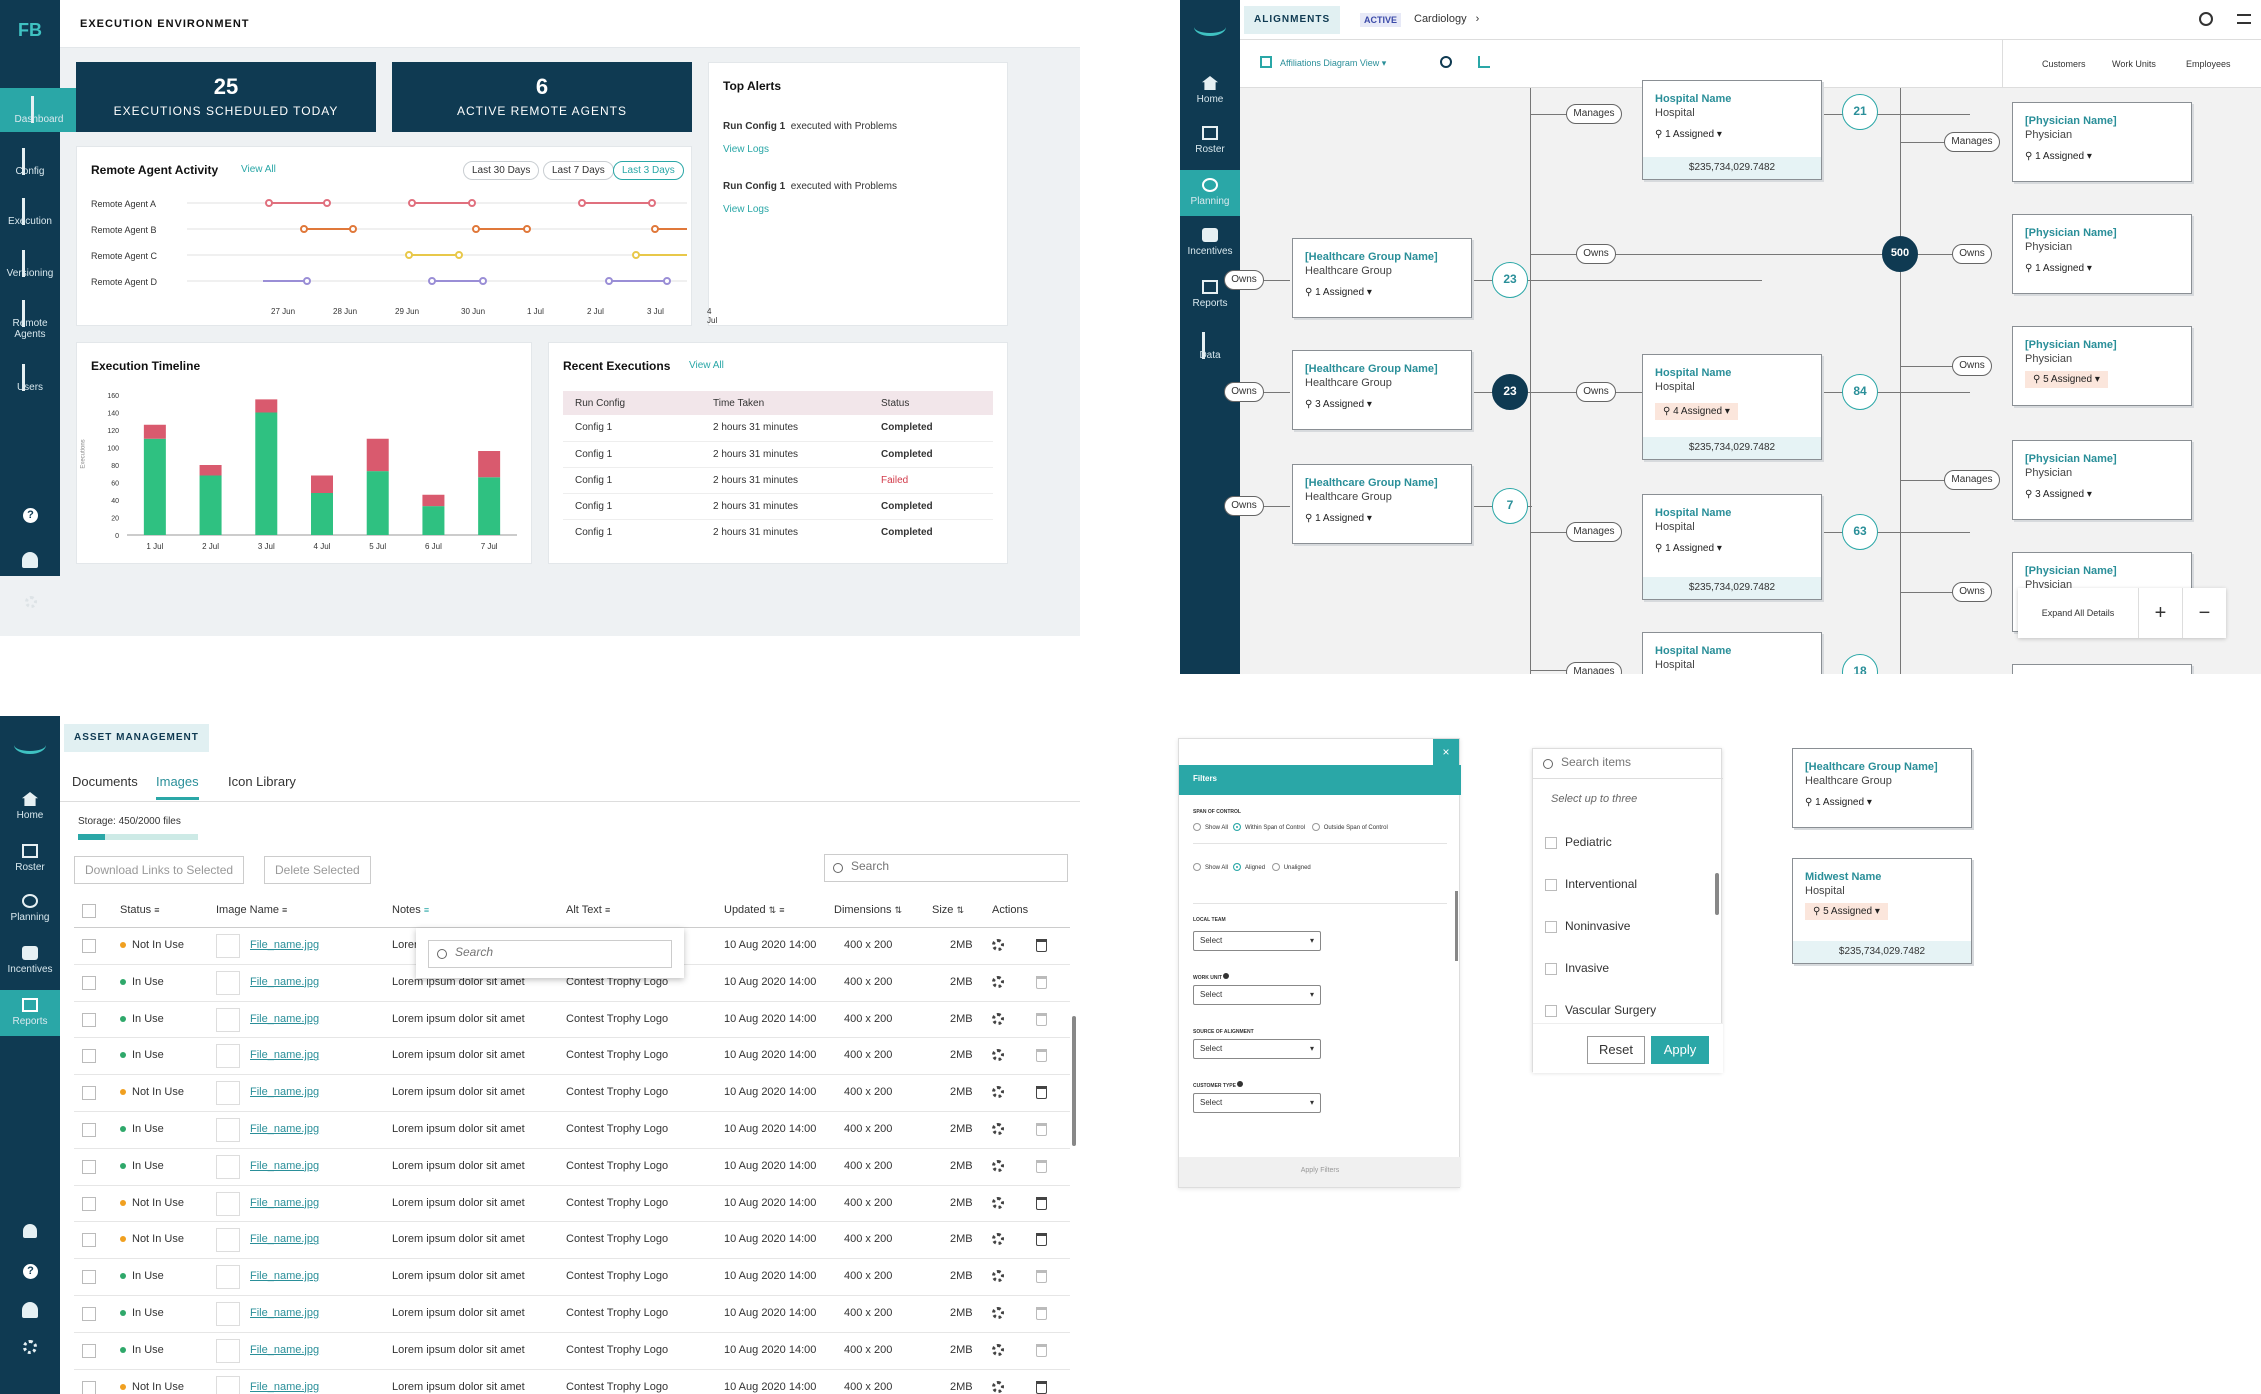 The height and width of the screenshot is (1394, 2261). What do you see at coordinates (1696, 411) in the screenshot?
I see `assigned-dropdown: ⚲ 4 Assigned ▾` at bounding box center [1696, 411].